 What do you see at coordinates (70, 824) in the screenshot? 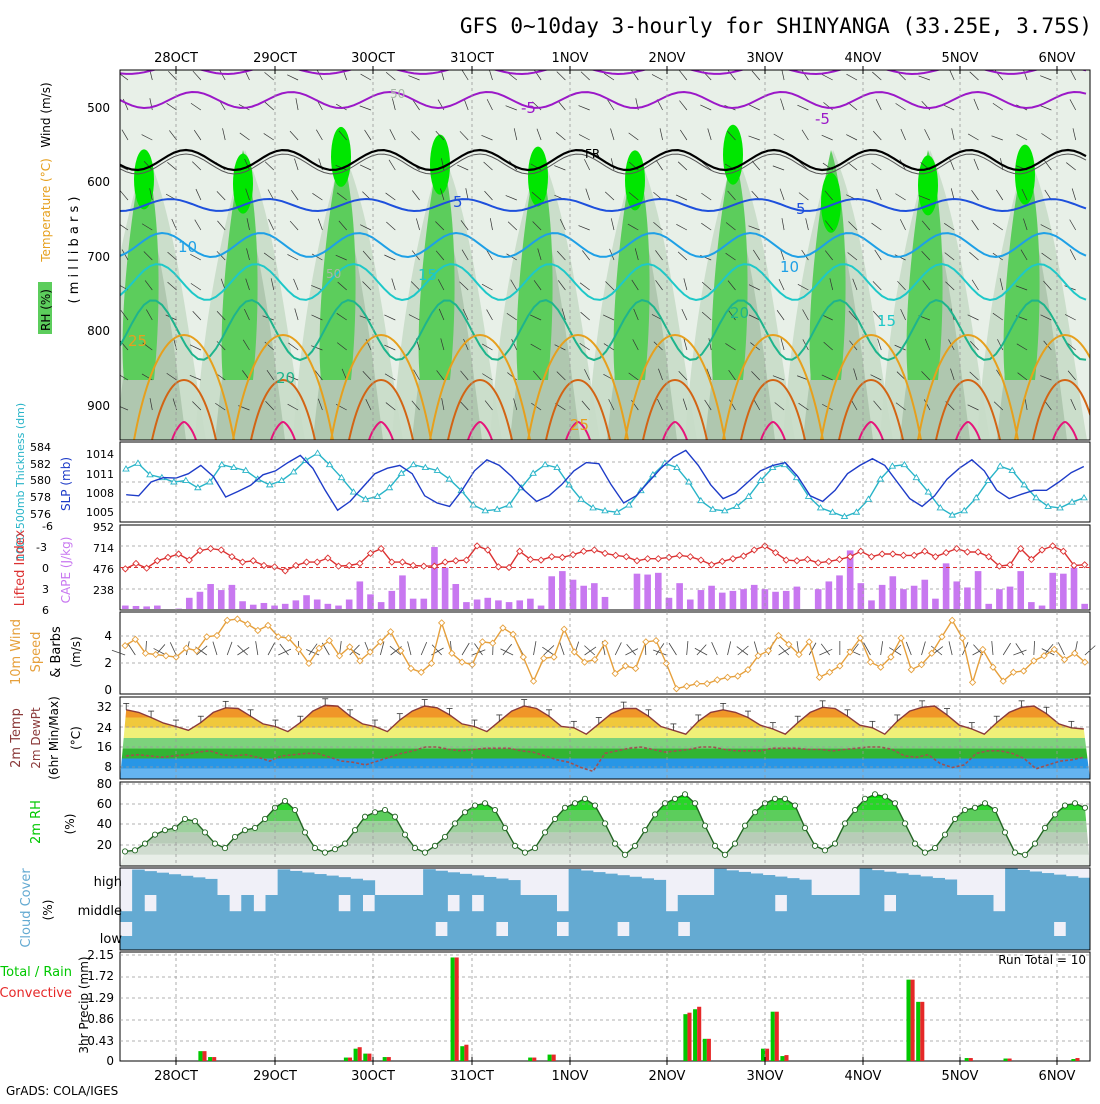
I see `rh-label-unit: (%)` at bounding box center [70, 824].